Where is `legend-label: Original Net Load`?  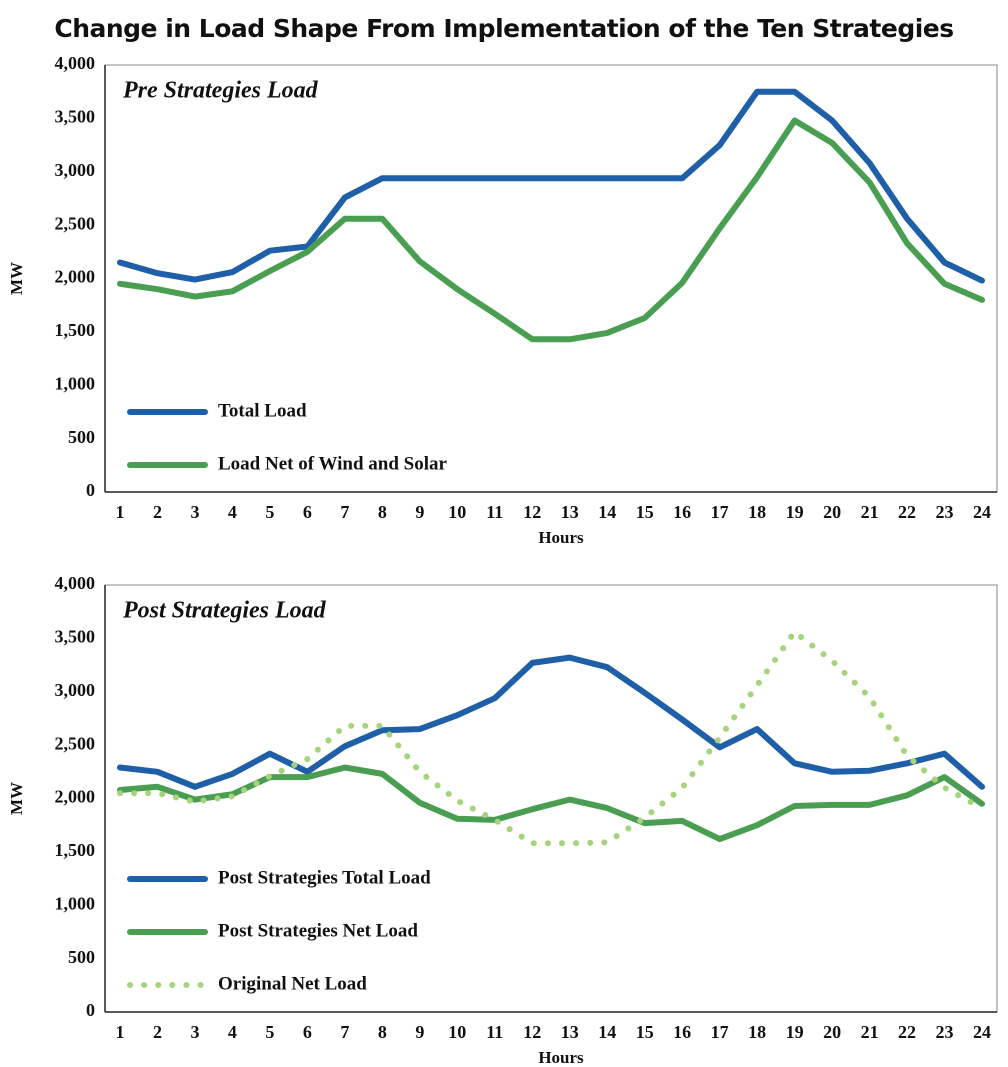
legend-label: Original Net Load is located at coordinates (292, 983).